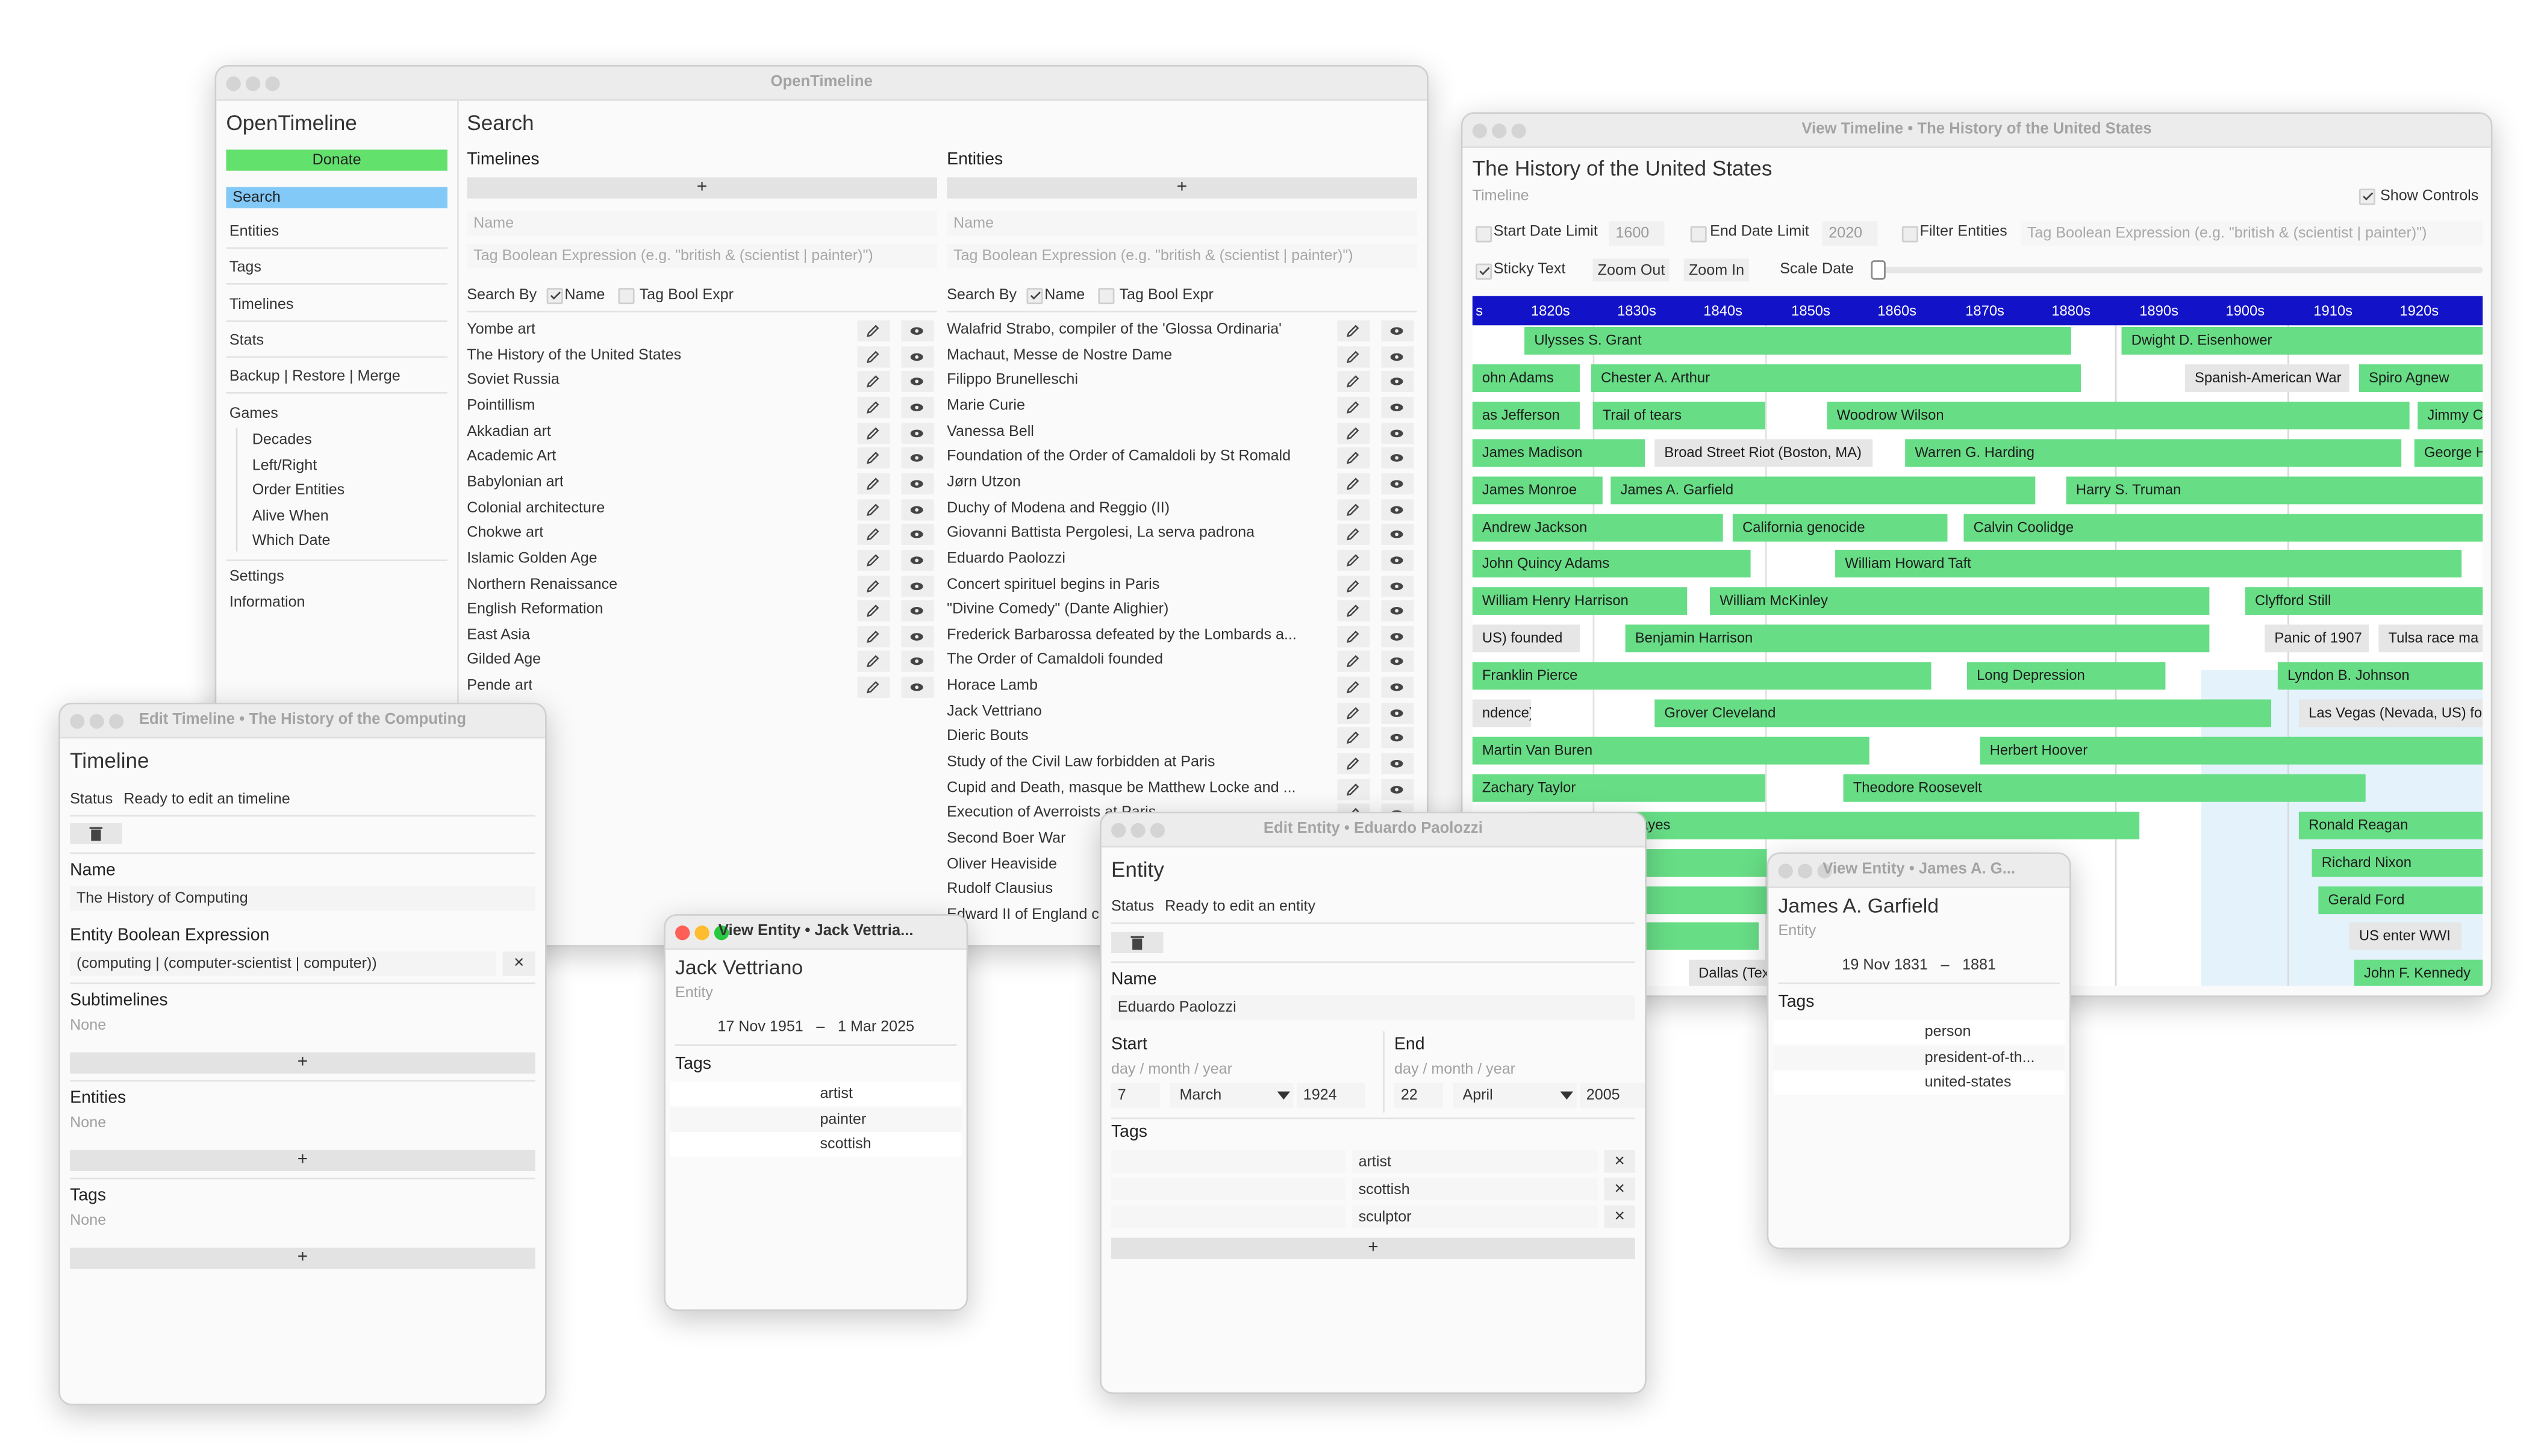 The image size is (2538, 1456). Describe the element at coordinates (2364, 601) in the screenshot. I see `timeline-bar: Clyfford Still` at that location.